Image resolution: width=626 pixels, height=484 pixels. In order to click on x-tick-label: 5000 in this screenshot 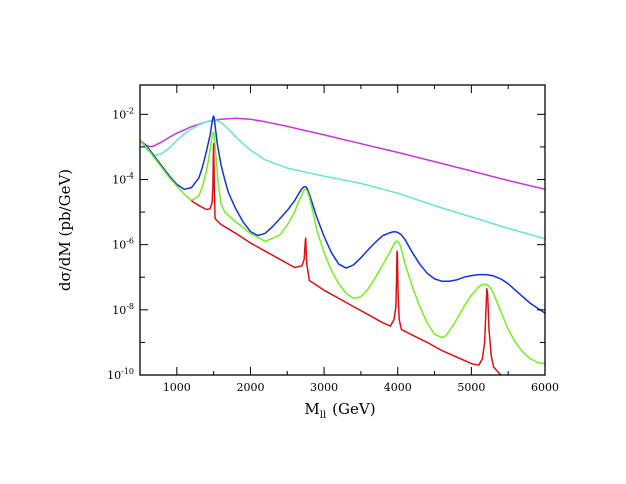, I will do `click(471, 387)`.